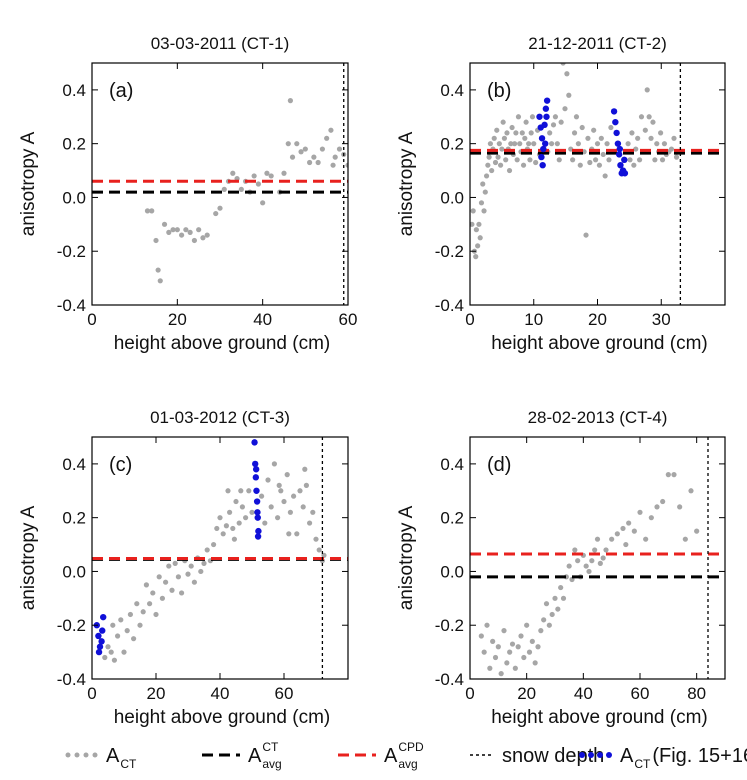 The width and height of the screenshot is (747, 780). What do you see at coordinates (699, 756) in the screenshot?
I see `legend-suffix: (Fig. 15+16)` at bounding box center [699, 756].